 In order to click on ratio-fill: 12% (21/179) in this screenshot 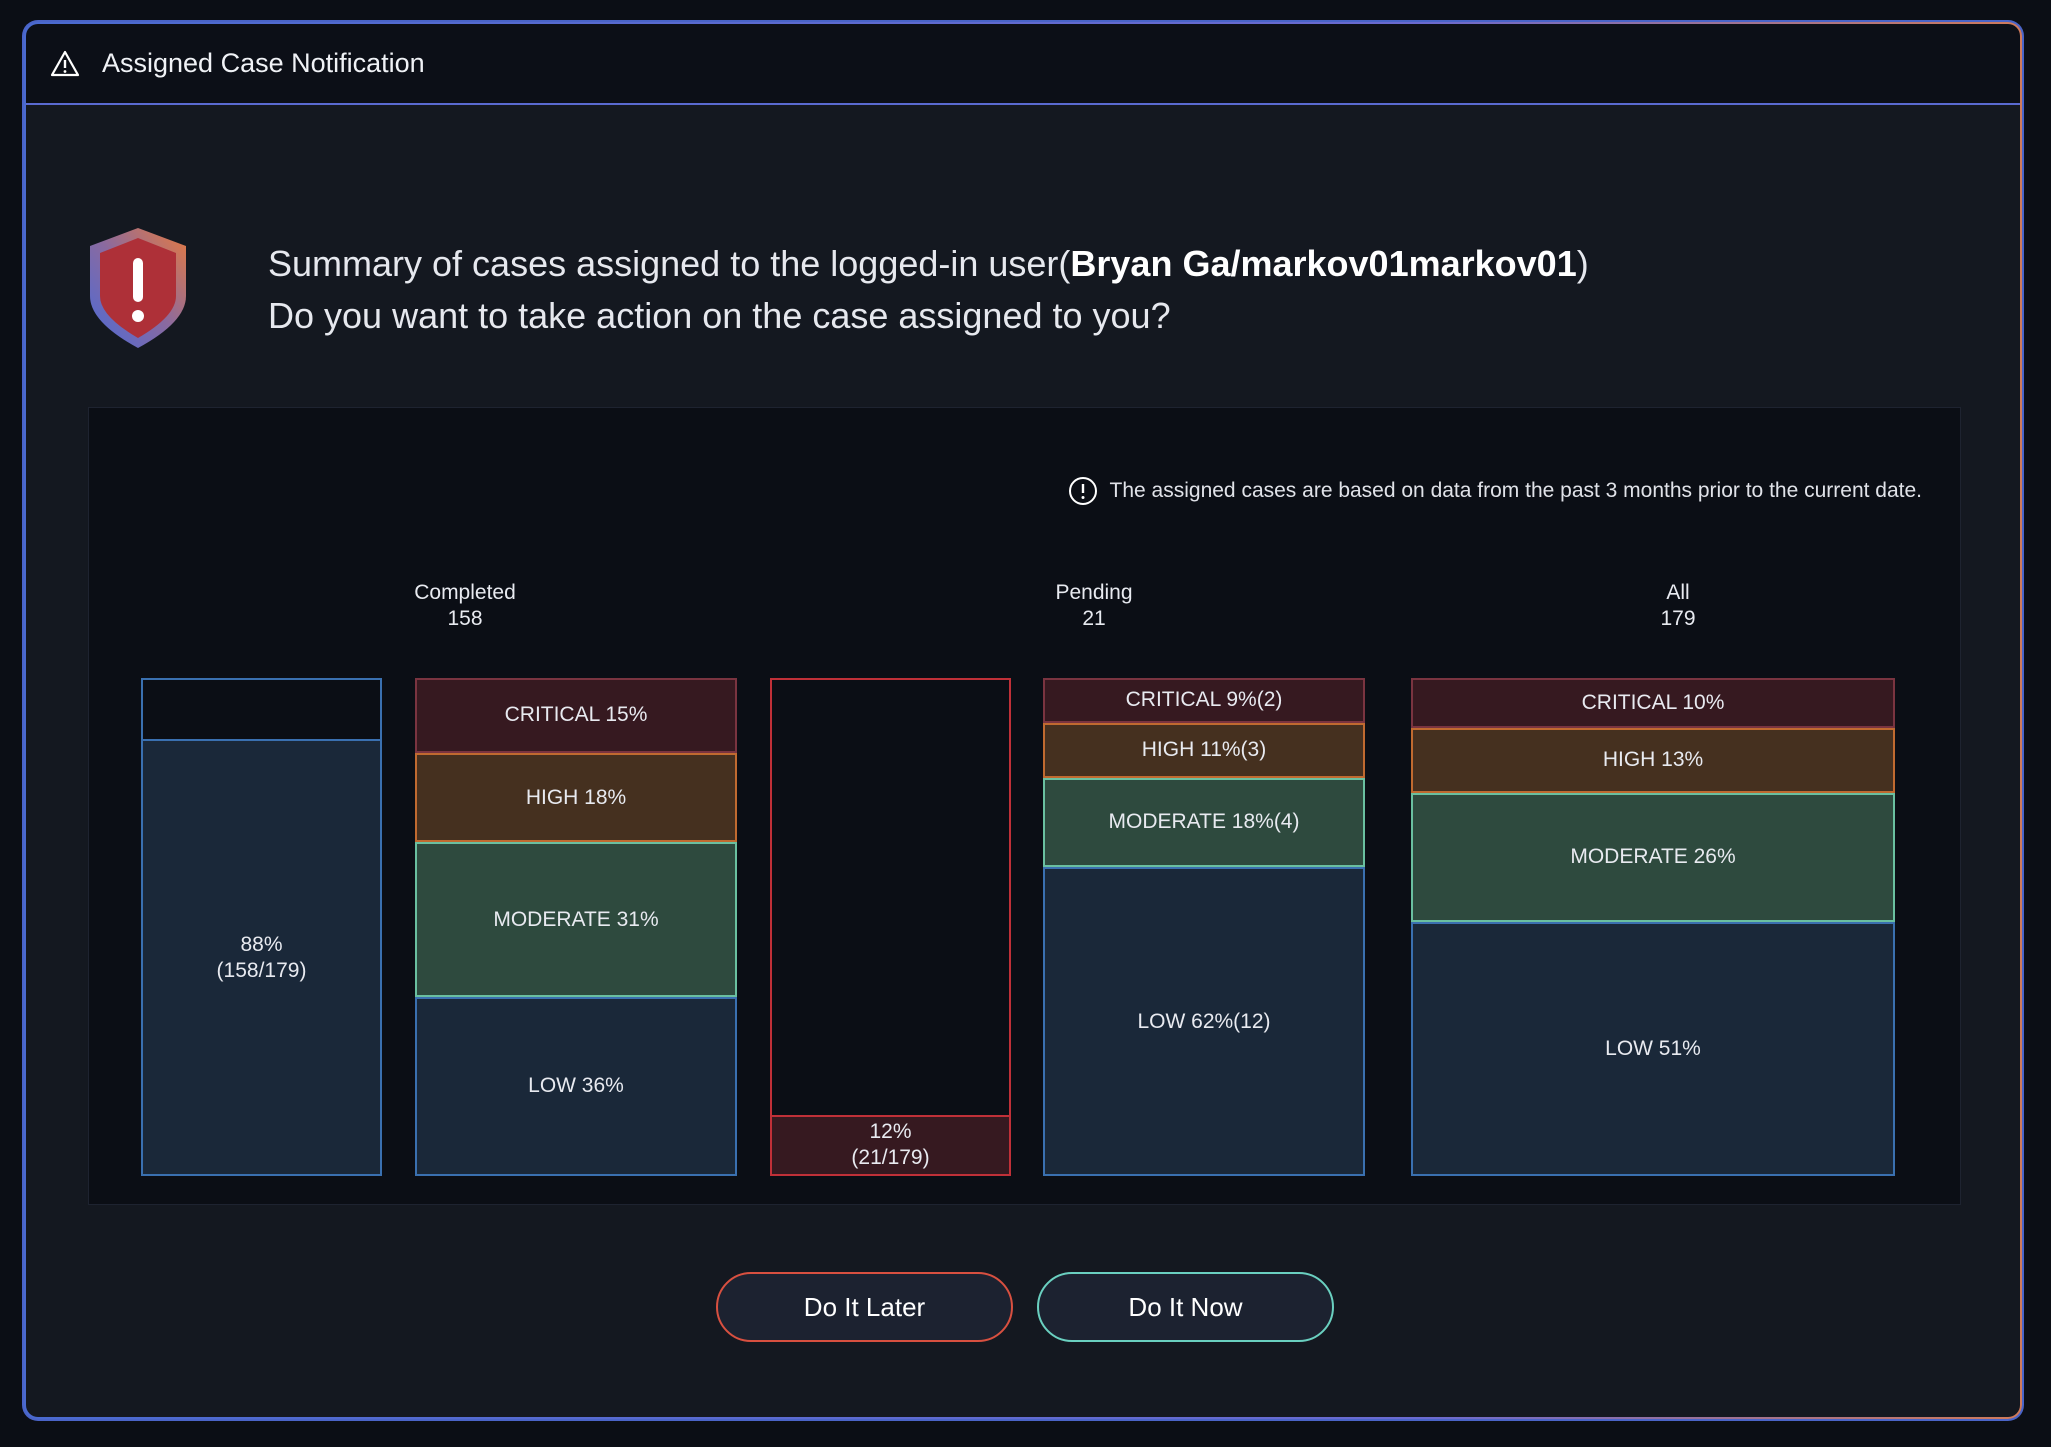, I will do `click(890, 1144)`.